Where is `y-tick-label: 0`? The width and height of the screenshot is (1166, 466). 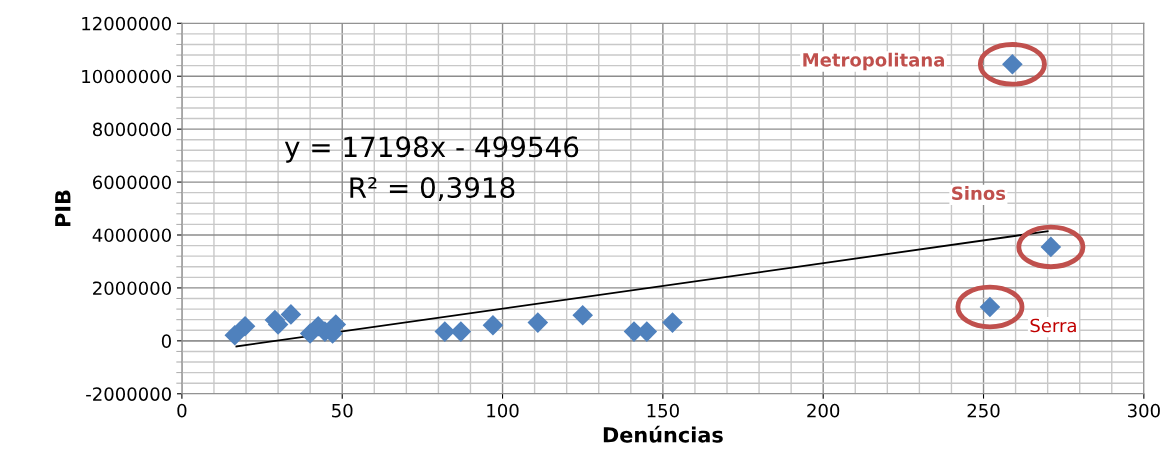
y-tick-label: 0 is located at coordinates (166, 341).